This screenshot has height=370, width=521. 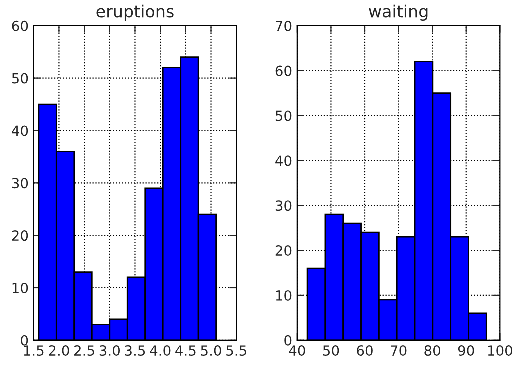 I want to click on x-tick-label: 100, so click(x=500, y=351).